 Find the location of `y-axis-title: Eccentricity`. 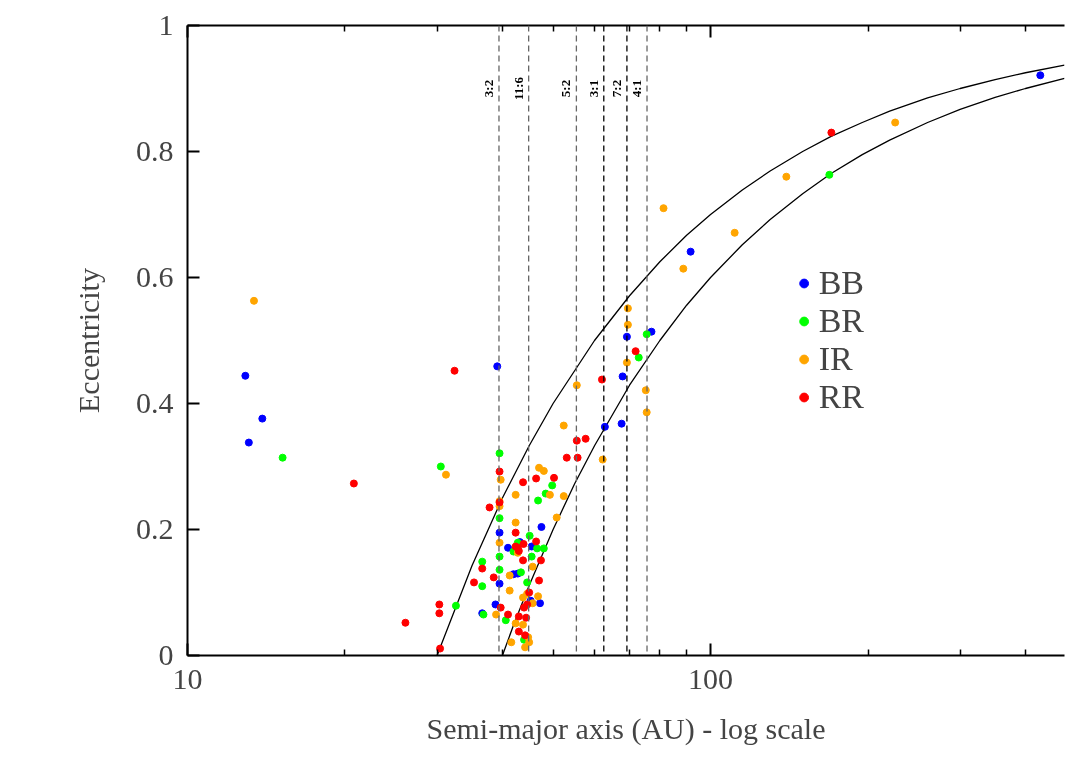

y-axis-title: Eccentricity is located at coordinates (88, 340).